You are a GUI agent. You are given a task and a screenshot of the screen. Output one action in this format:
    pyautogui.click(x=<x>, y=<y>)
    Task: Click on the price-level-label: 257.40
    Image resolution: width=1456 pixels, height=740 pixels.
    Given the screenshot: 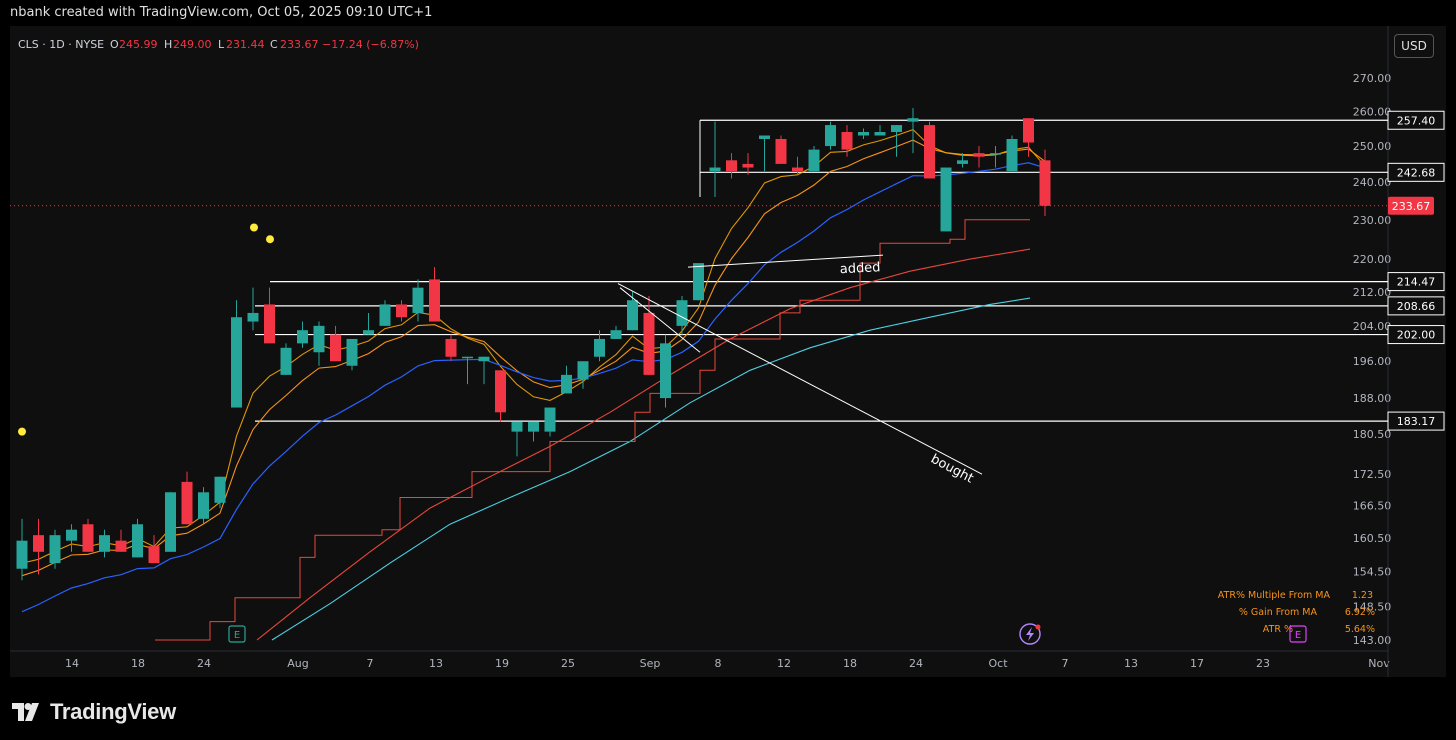 What is the action you would take?
    pyautogui.click(x=1416, y=120)
    